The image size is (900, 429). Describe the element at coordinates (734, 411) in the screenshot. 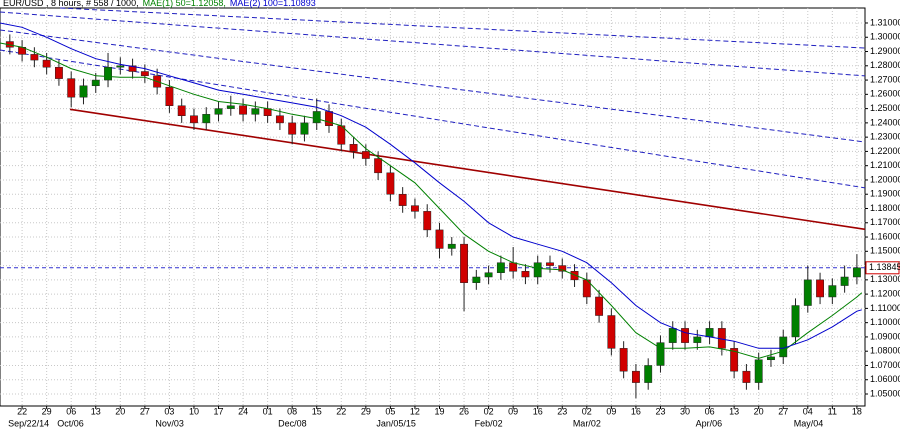

I see `x-tick-label: 13` at that location.